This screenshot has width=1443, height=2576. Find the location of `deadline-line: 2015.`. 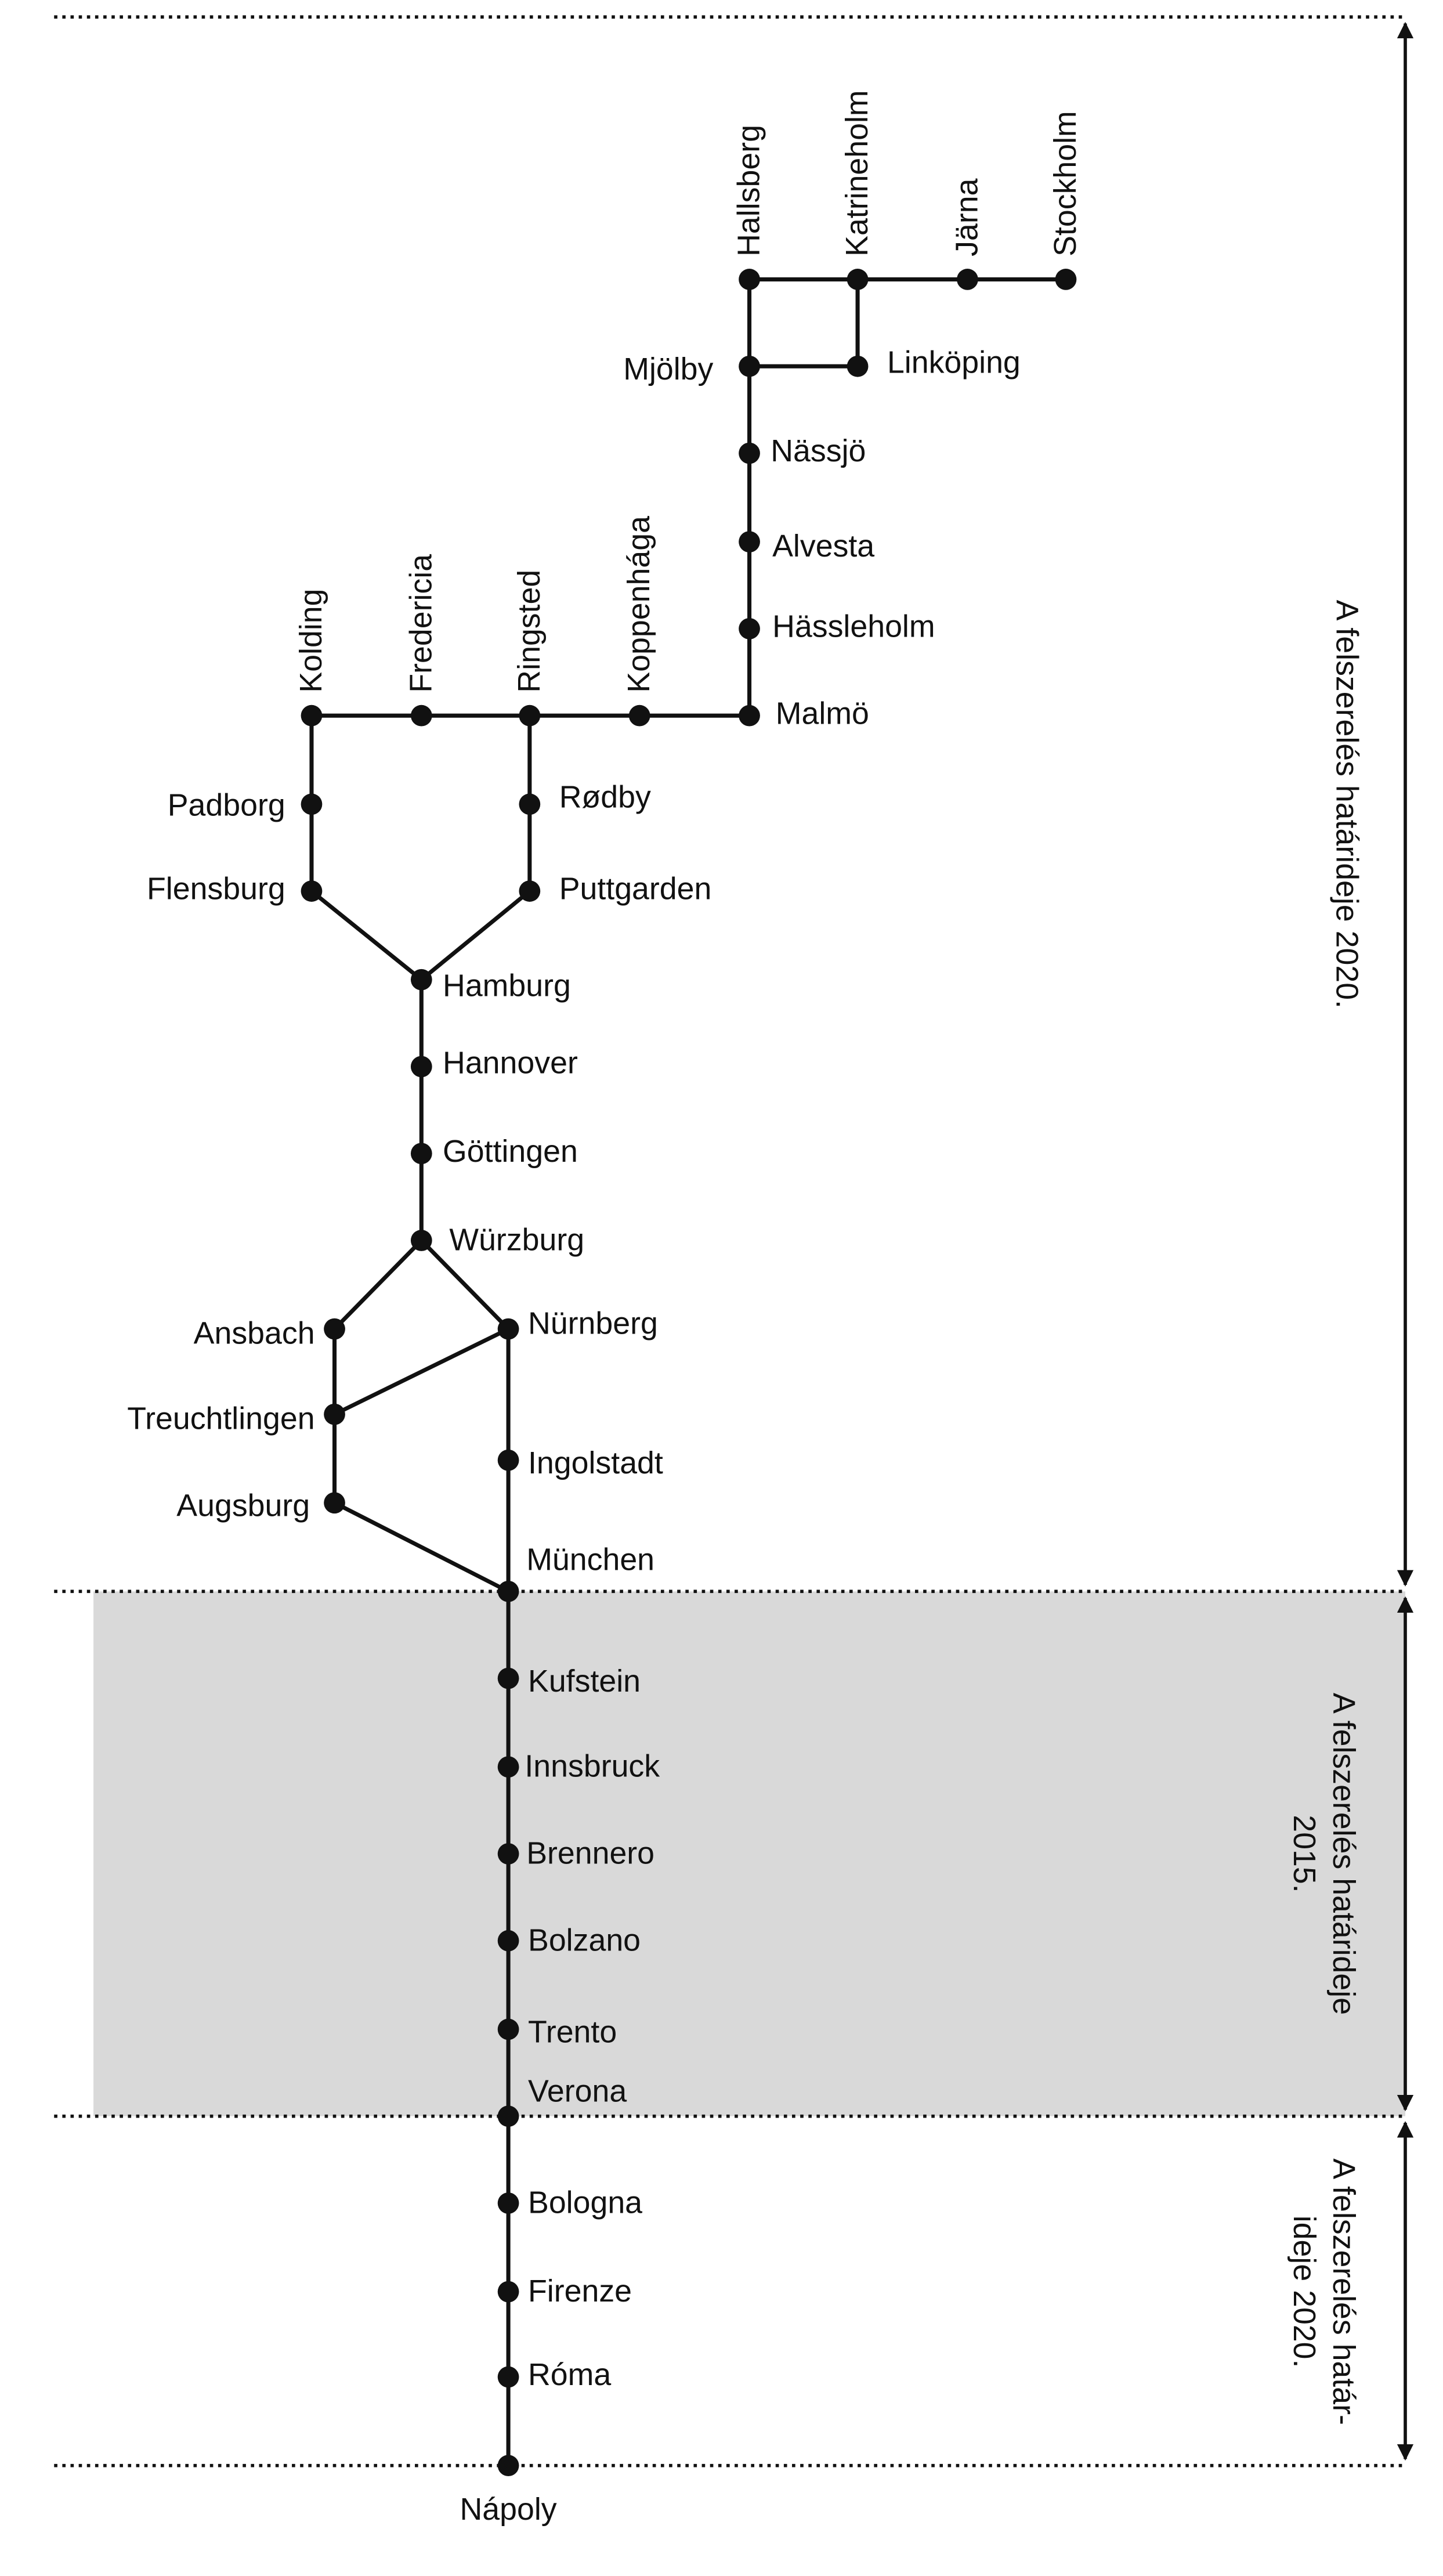

deadline-line: 2015. is located at coordinates (1304, 1853).